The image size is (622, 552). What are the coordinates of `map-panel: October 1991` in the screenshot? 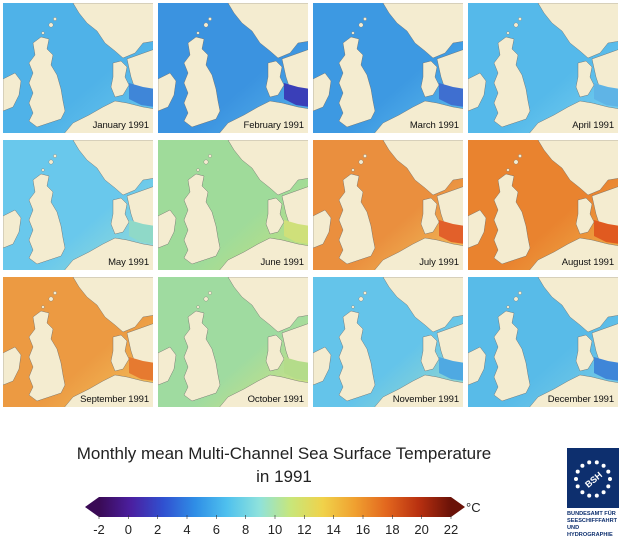 It's located at (233, 342).